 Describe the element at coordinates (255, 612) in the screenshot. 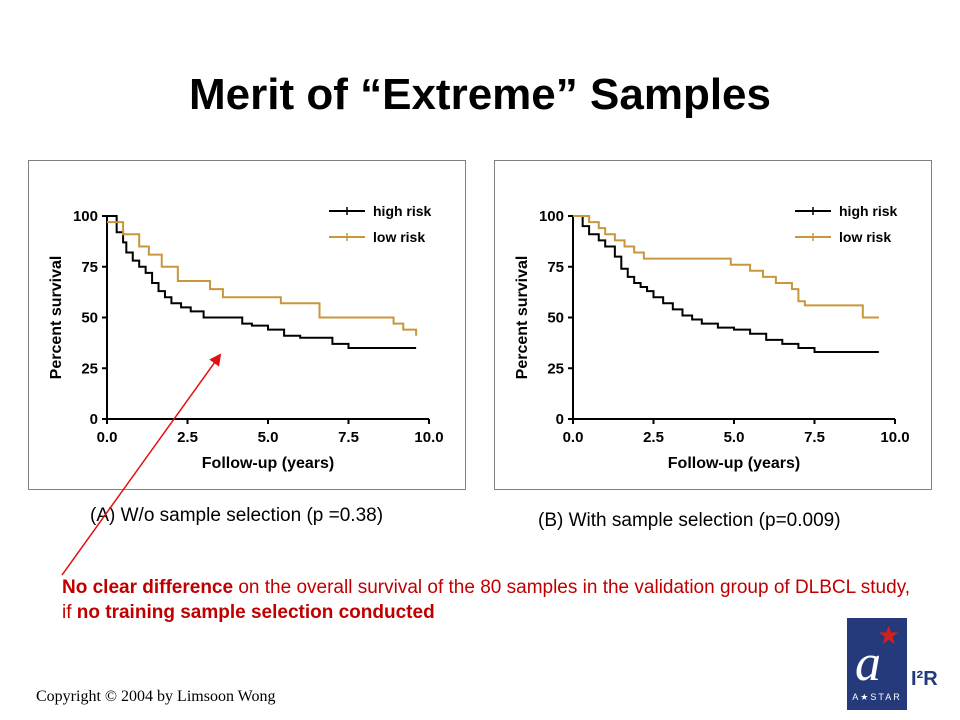

I see `note-emphasis-2: no training sample selection conducted` at that location.